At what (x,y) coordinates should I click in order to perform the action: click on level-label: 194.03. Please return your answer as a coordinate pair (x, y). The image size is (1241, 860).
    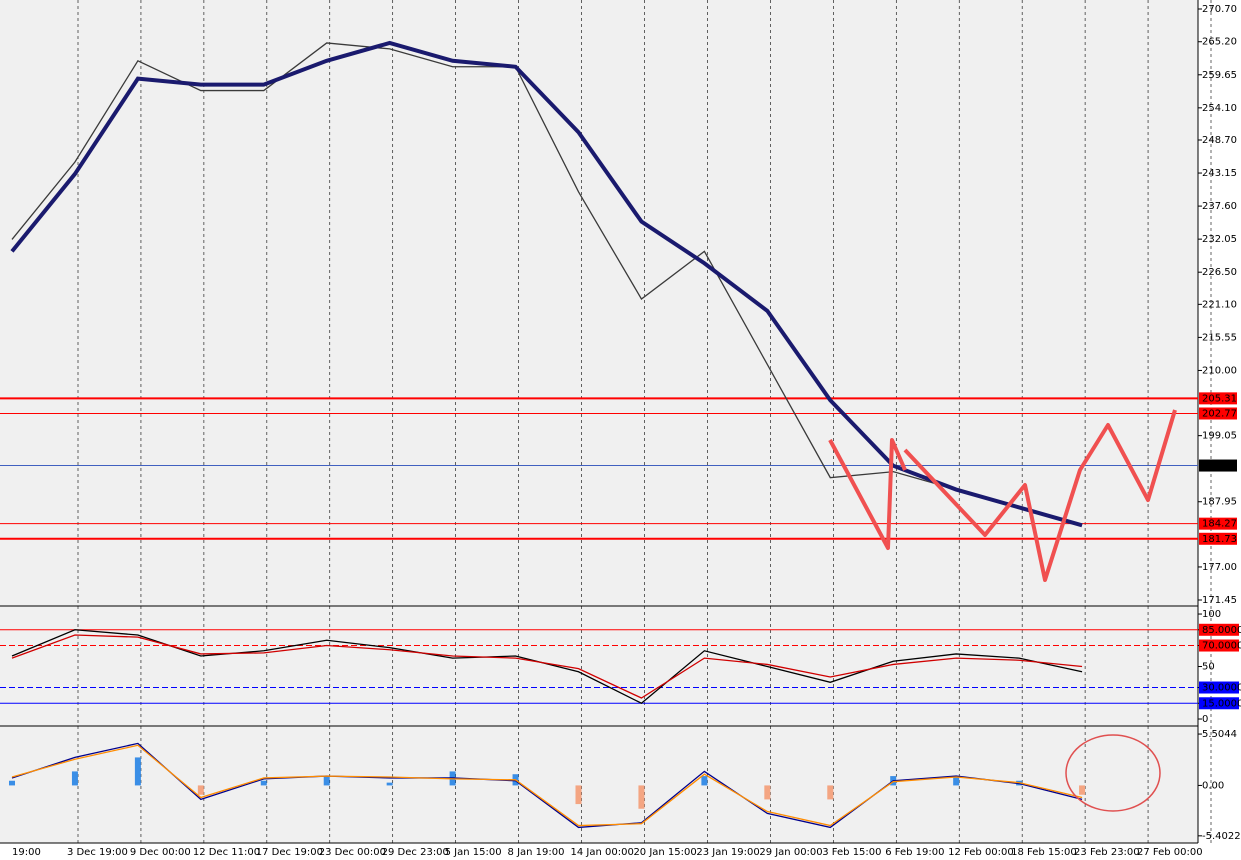
    Looking at the image, I should click on (1219, 466).